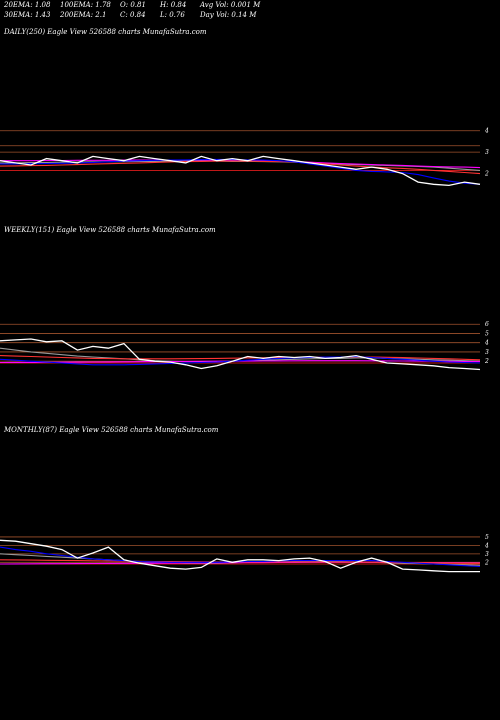 Image resolution: width=500 pixels, height=720 pixels. Describe the element at coordinates (230, 5) in the screenshot. I see `avg-vol-label: Avg Vol: 0.001 M` at that location.